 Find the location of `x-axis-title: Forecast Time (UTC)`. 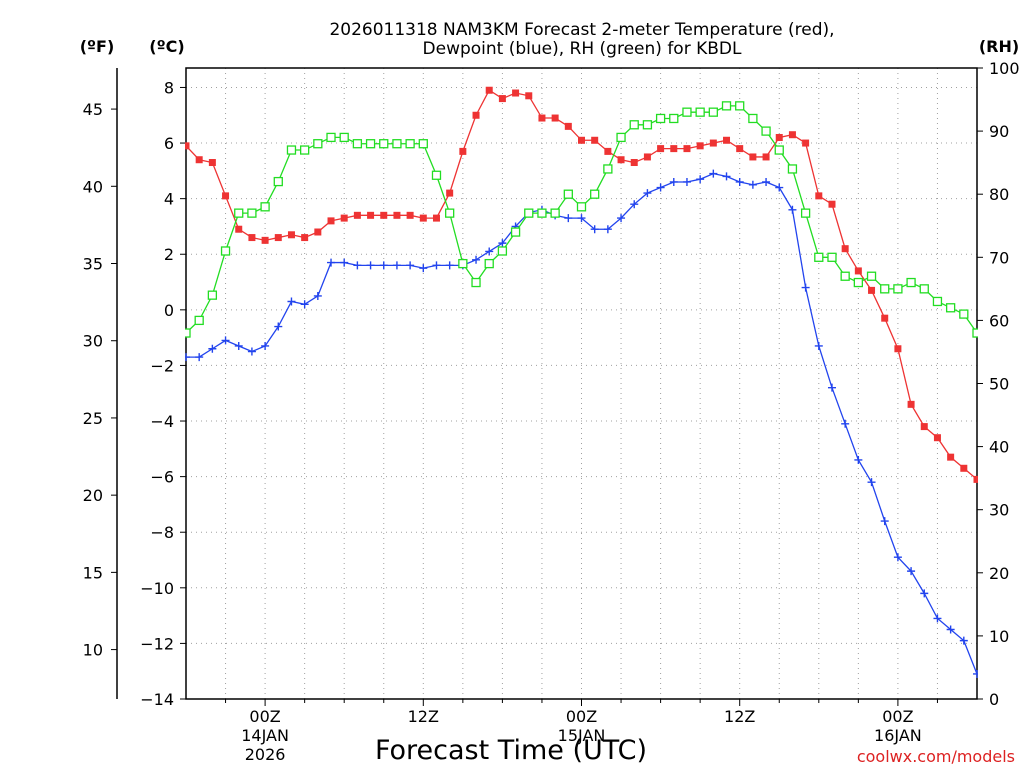

x-axis-title: Forecast Time (UTC) is located at coordinates (511, 750).